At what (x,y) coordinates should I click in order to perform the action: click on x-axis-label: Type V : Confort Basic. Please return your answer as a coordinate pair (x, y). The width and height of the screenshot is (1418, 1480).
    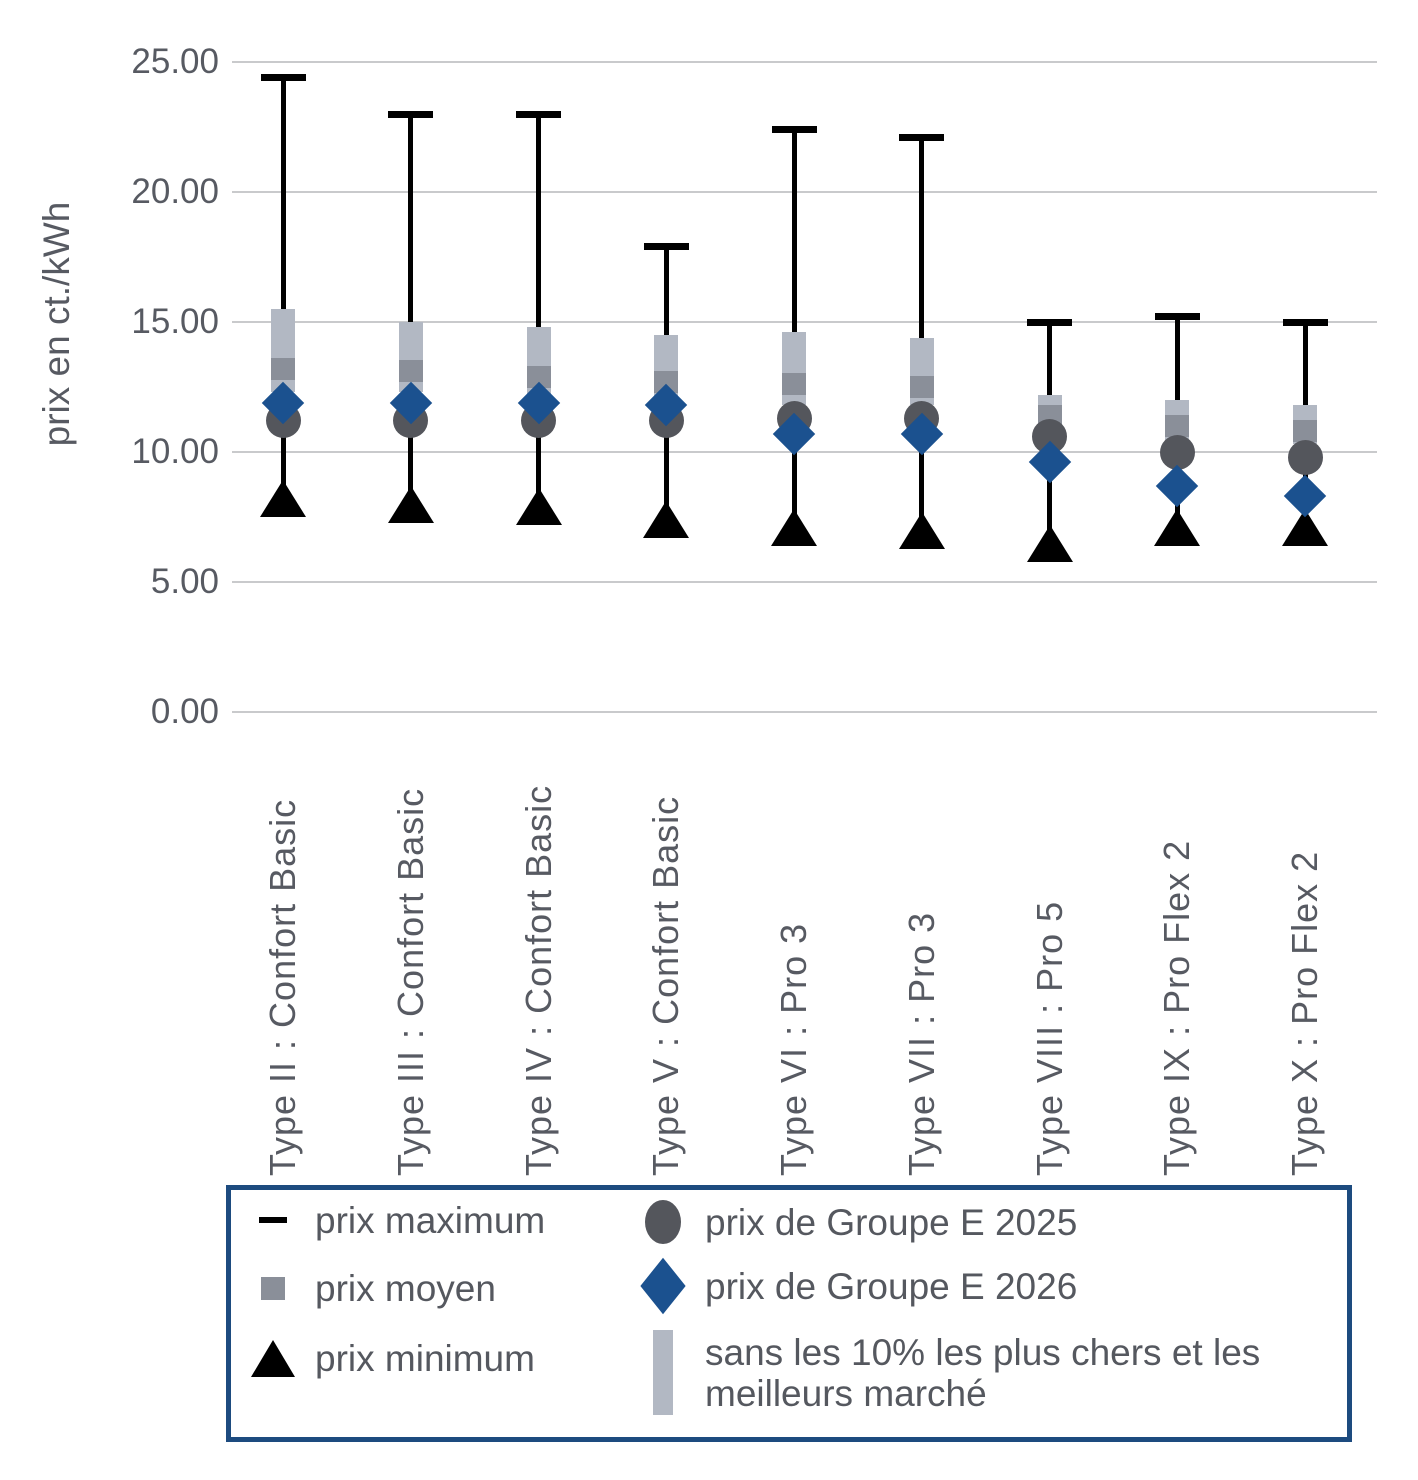
    Looking at the image, I should click on (666, 959).